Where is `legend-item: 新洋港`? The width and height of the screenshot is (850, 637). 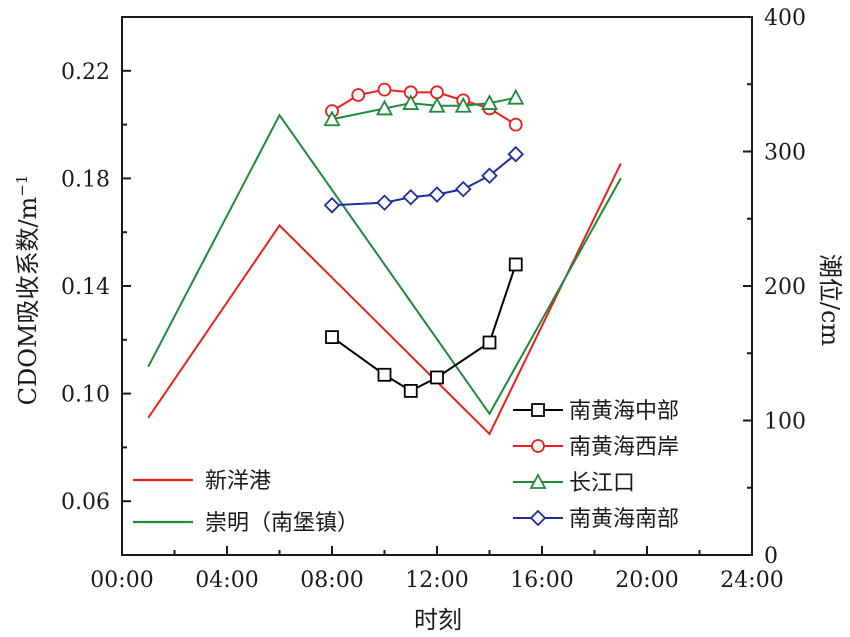 legend-item: 新洋港 is located at coordinates (202, 481).